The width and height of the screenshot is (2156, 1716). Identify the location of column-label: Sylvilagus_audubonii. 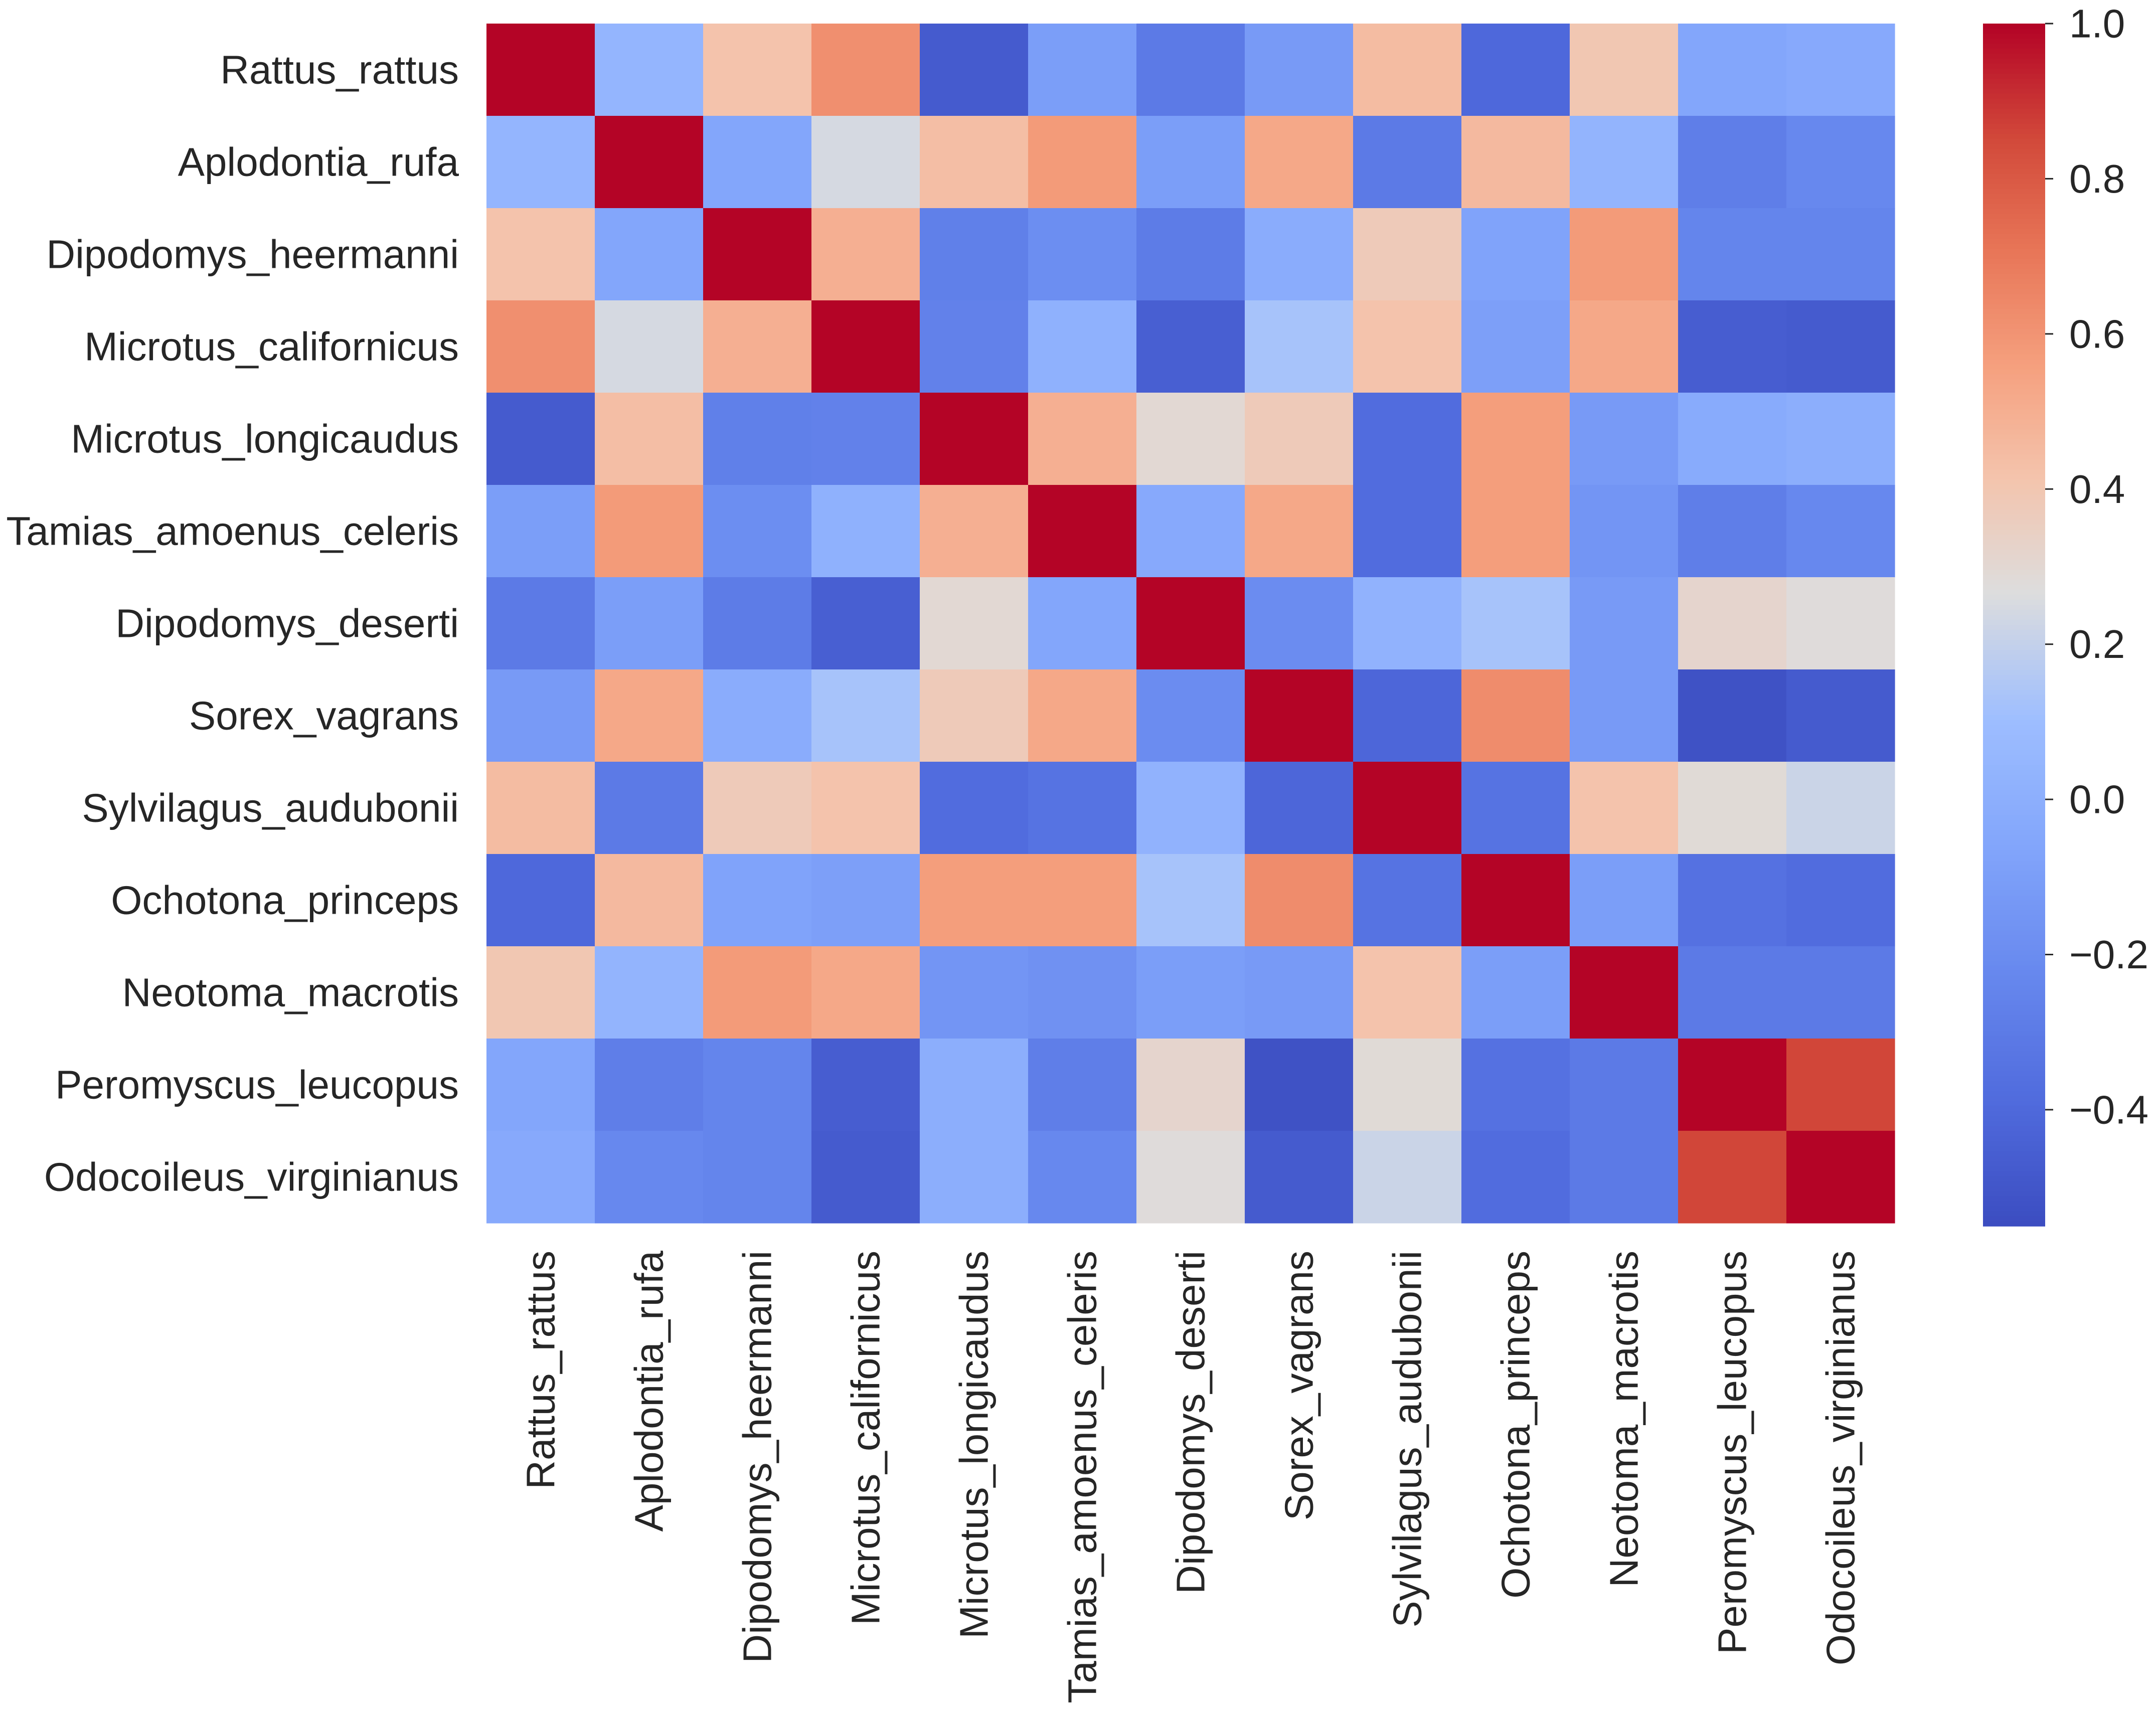
(1407, 1439).